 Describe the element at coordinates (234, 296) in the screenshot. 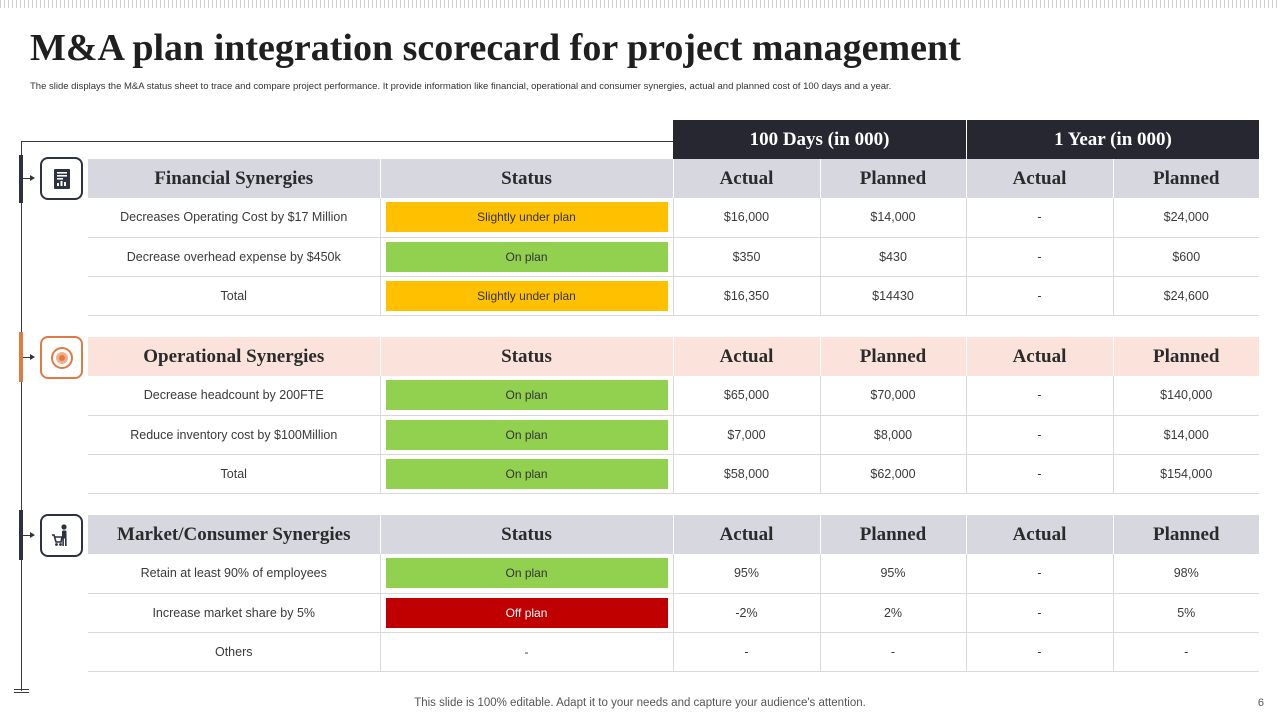

I see `metric-label: Total` at that location.